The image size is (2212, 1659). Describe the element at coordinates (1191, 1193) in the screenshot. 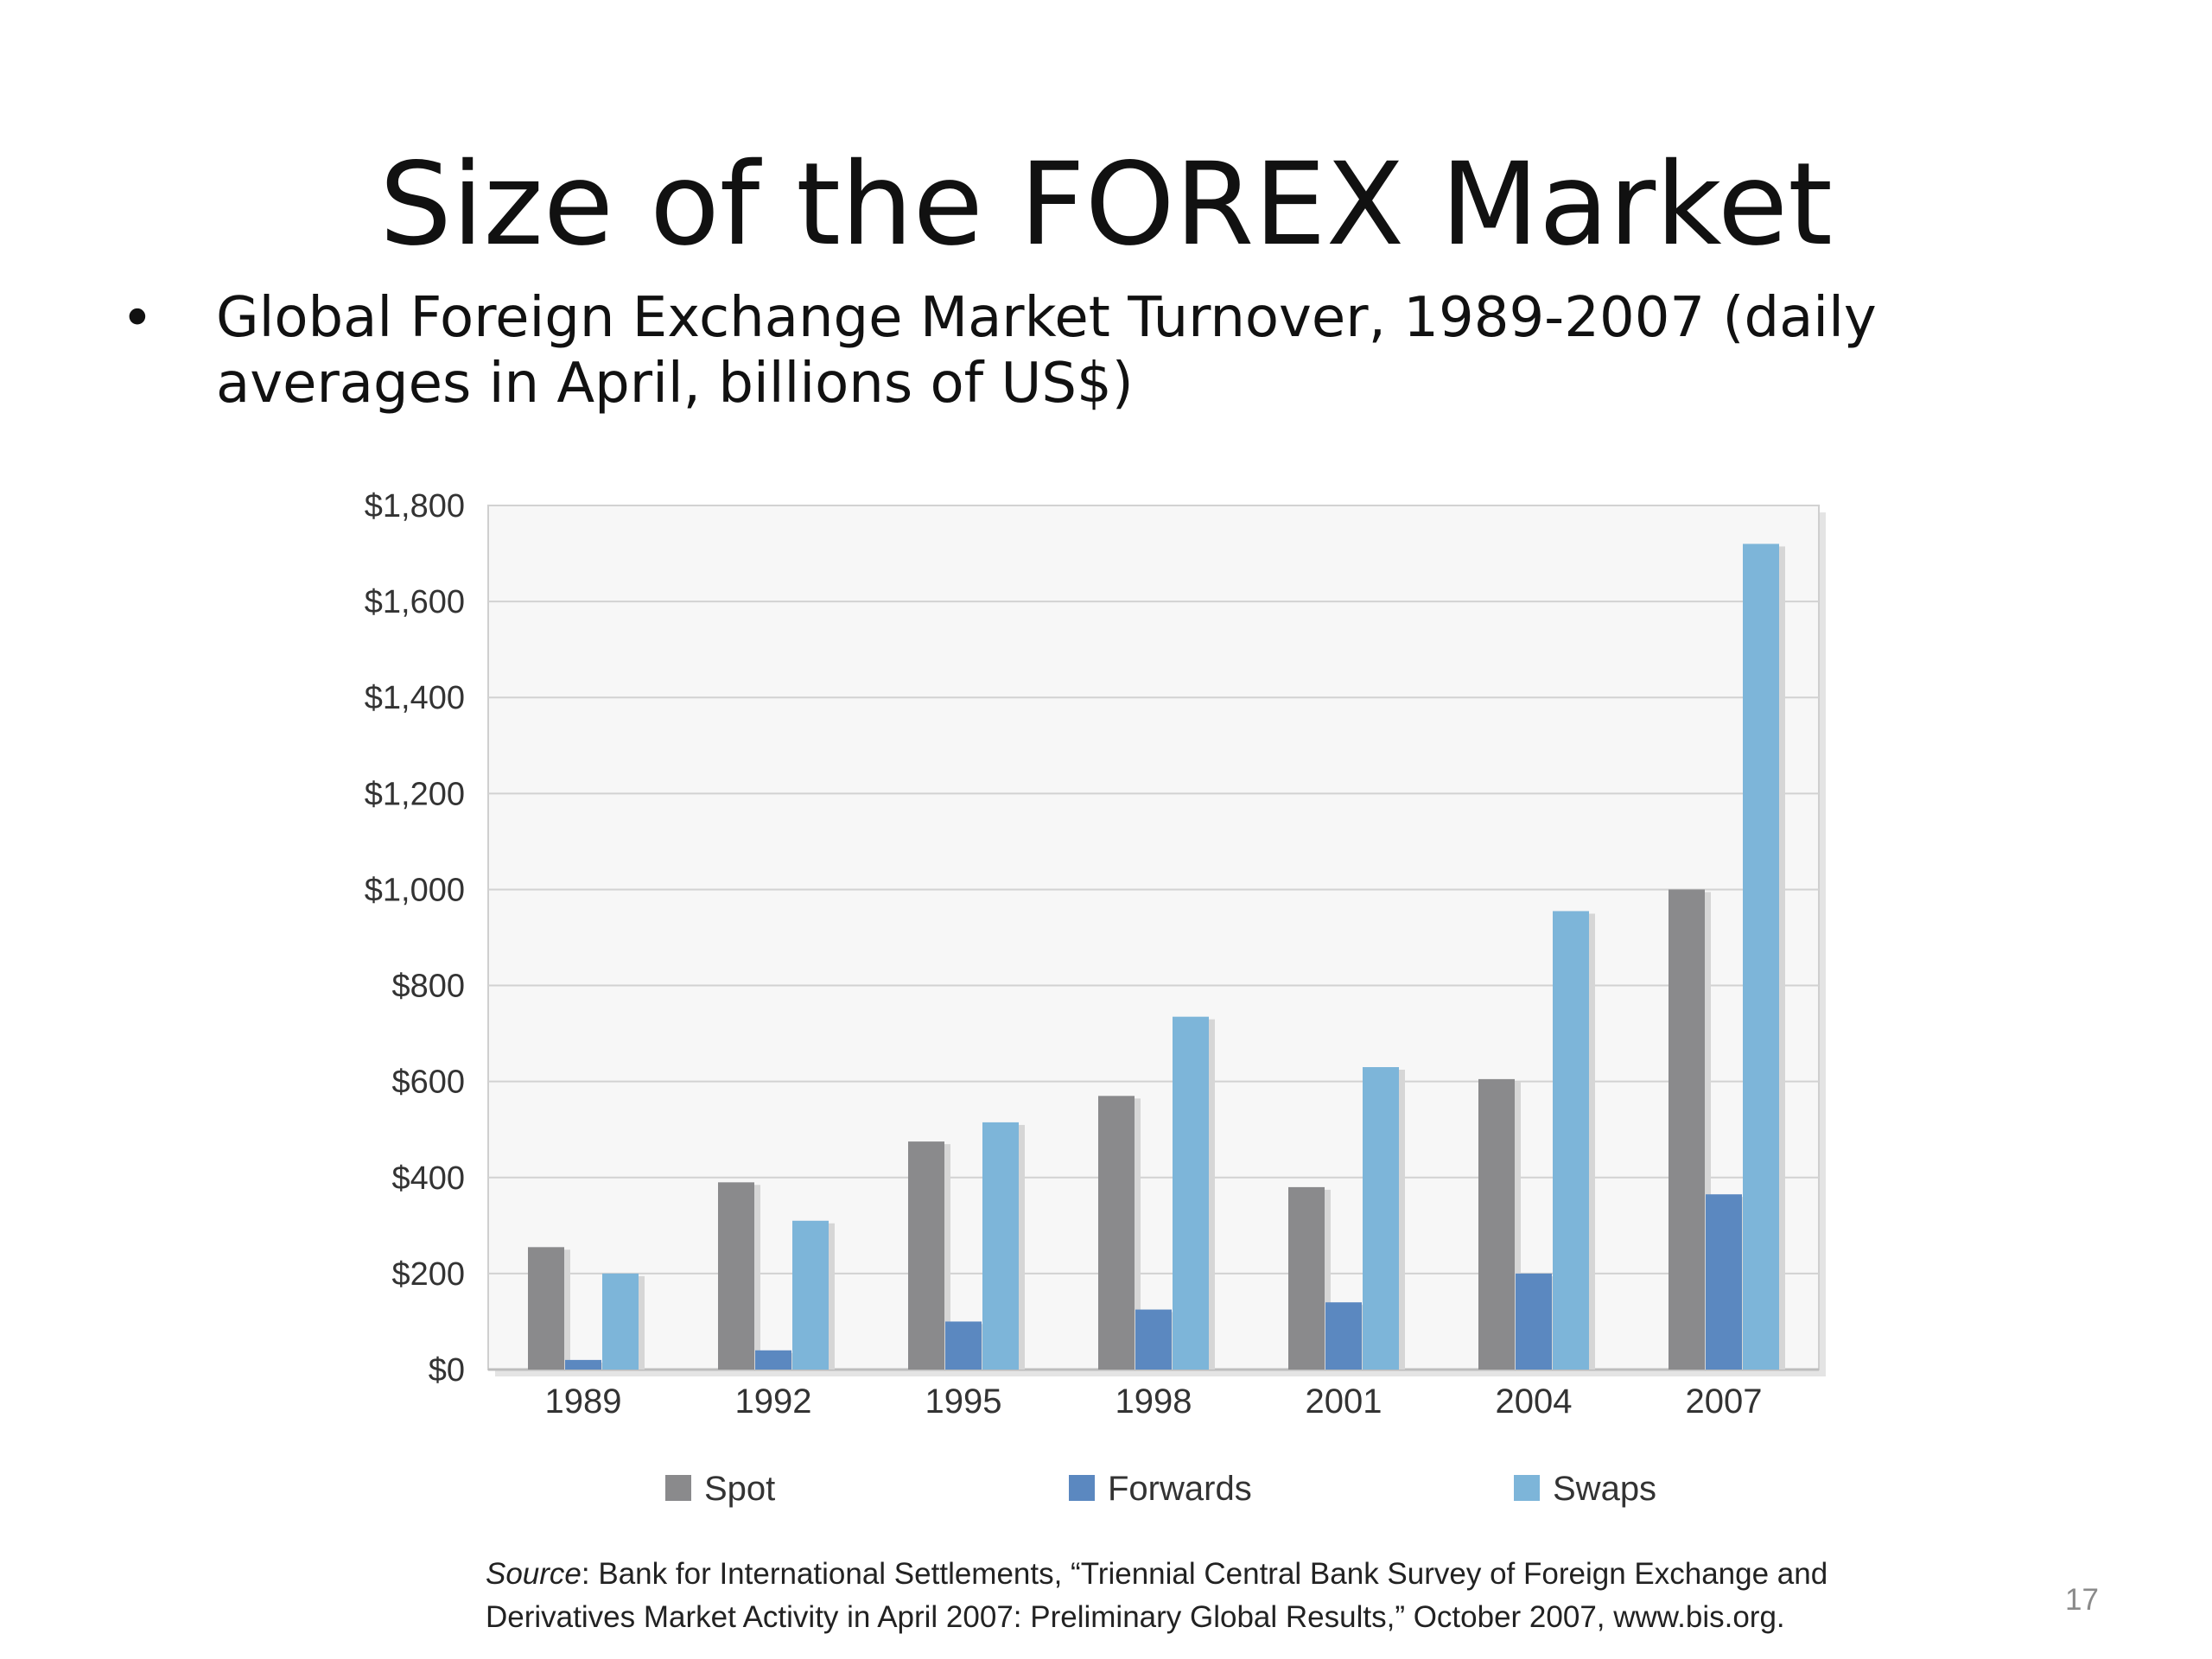

I see `bar-swaps-1998` at that location.